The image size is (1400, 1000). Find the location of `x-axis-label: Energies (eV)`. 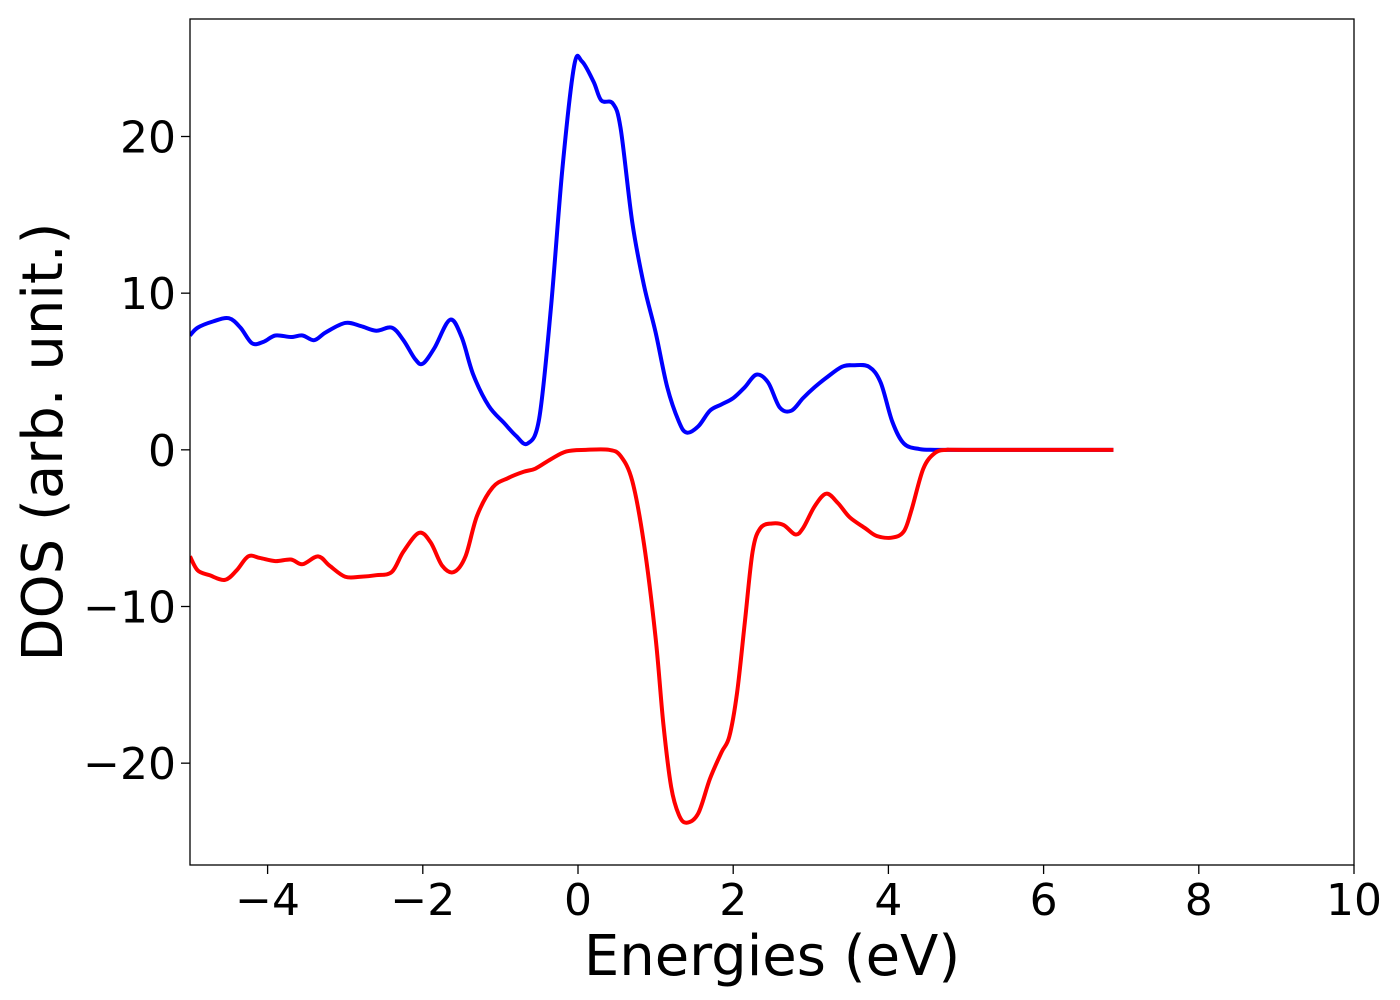

x-axis-label: Energies (eV) is located at coordinates (772, 956).